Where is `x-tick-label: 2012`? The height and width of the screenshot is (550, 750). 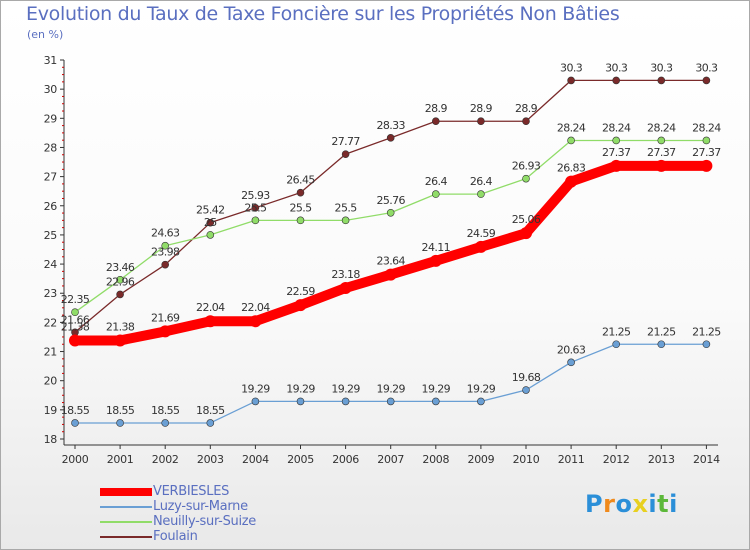 x-tick-label: 2012 is located at coordinates (616, 459).